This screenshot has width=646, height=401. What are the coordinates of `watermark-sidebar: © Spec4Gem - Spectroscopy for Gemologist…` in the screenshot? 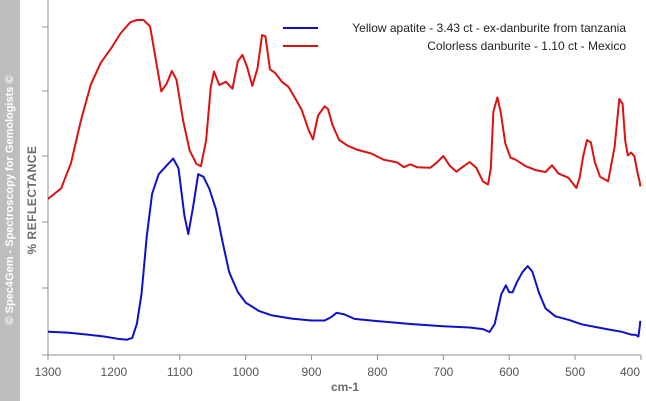 It's located at (10, 200).